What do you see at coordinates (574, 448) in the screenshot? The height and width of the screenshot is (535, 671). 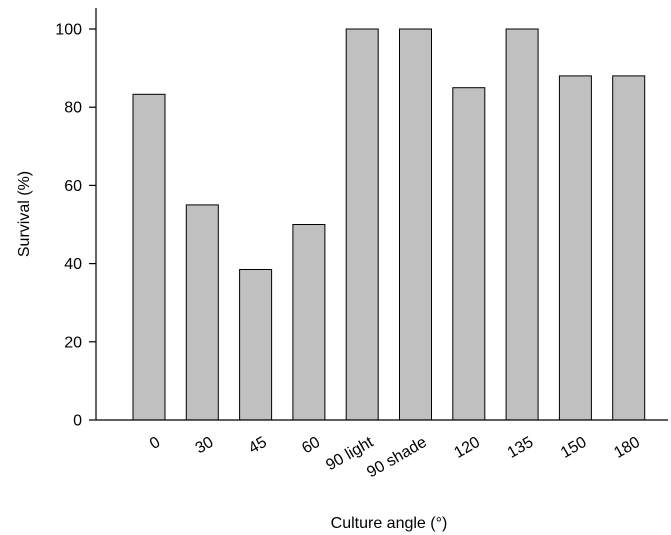 I see `x-tick-label: 150` at bounding box center [574, 448].